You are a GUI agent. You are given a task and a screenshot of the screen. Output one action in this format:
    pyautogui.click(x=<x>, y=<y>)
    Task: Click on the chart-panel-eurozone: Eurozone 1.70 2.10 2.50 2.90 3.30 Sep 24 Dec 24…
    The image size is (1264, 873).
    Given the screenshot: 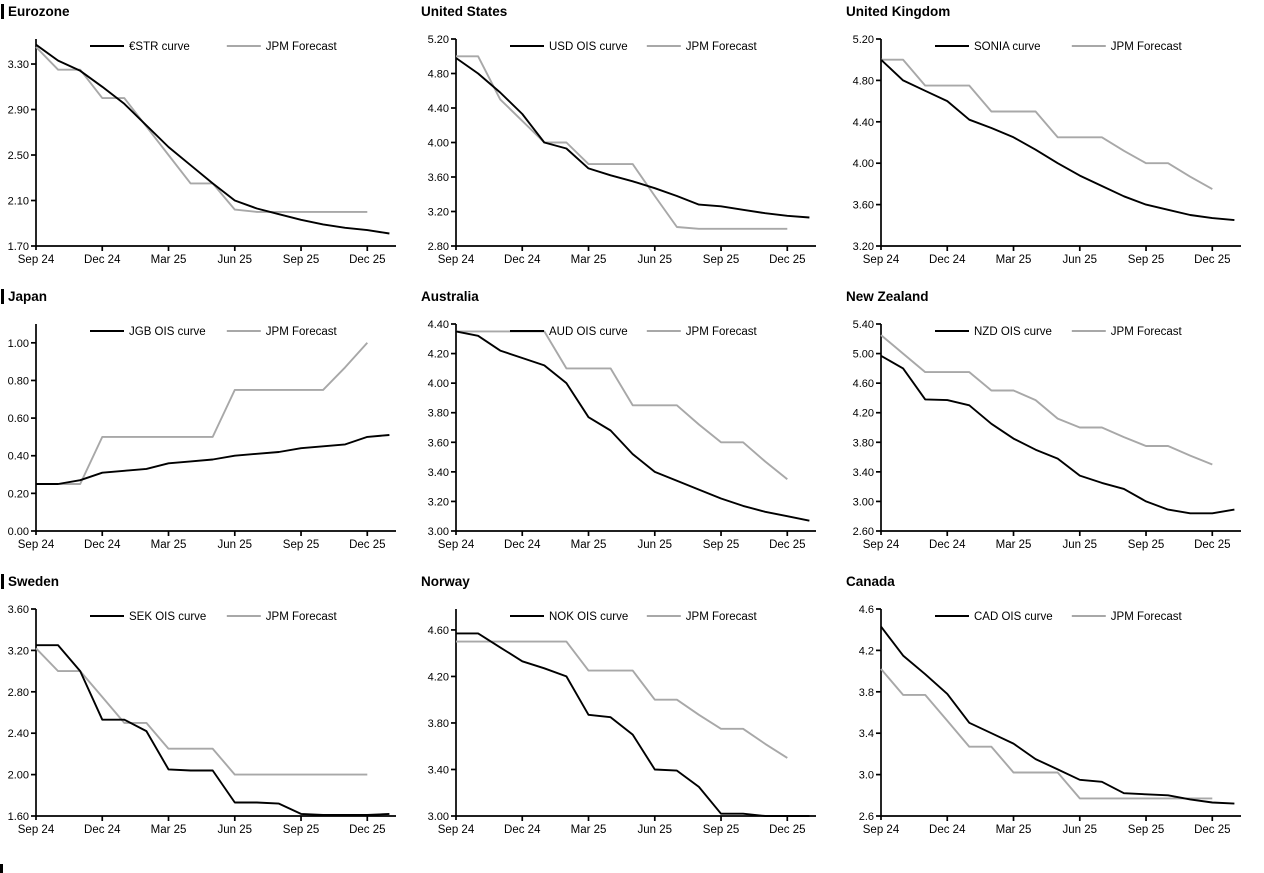 What is the action you would take?
    pyautogui.click(x=210, y=142)
    